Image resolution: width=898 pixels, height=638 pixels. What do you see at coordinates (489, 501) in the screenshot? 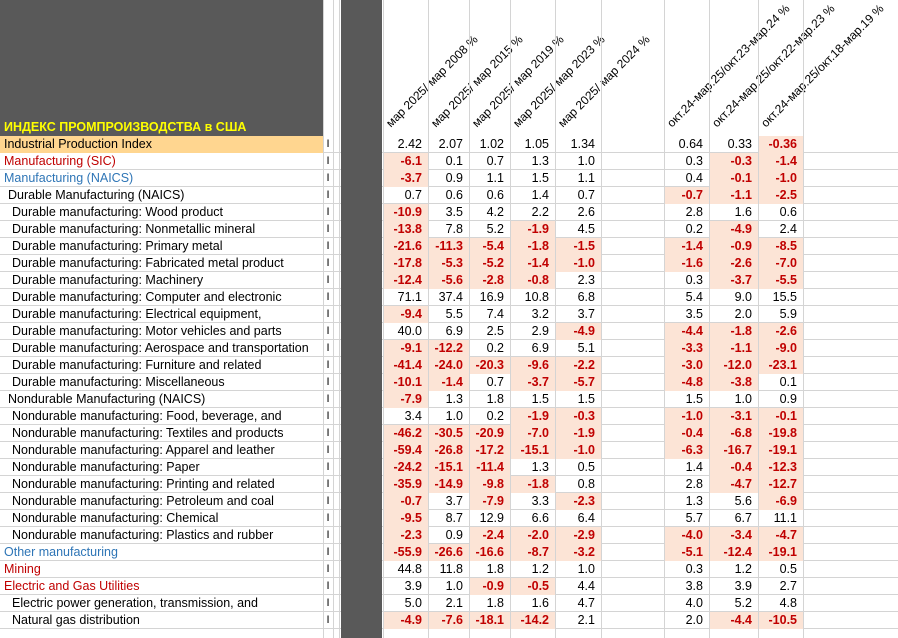
I see `data-cell: -7.9` at bounding box center [489, 501].